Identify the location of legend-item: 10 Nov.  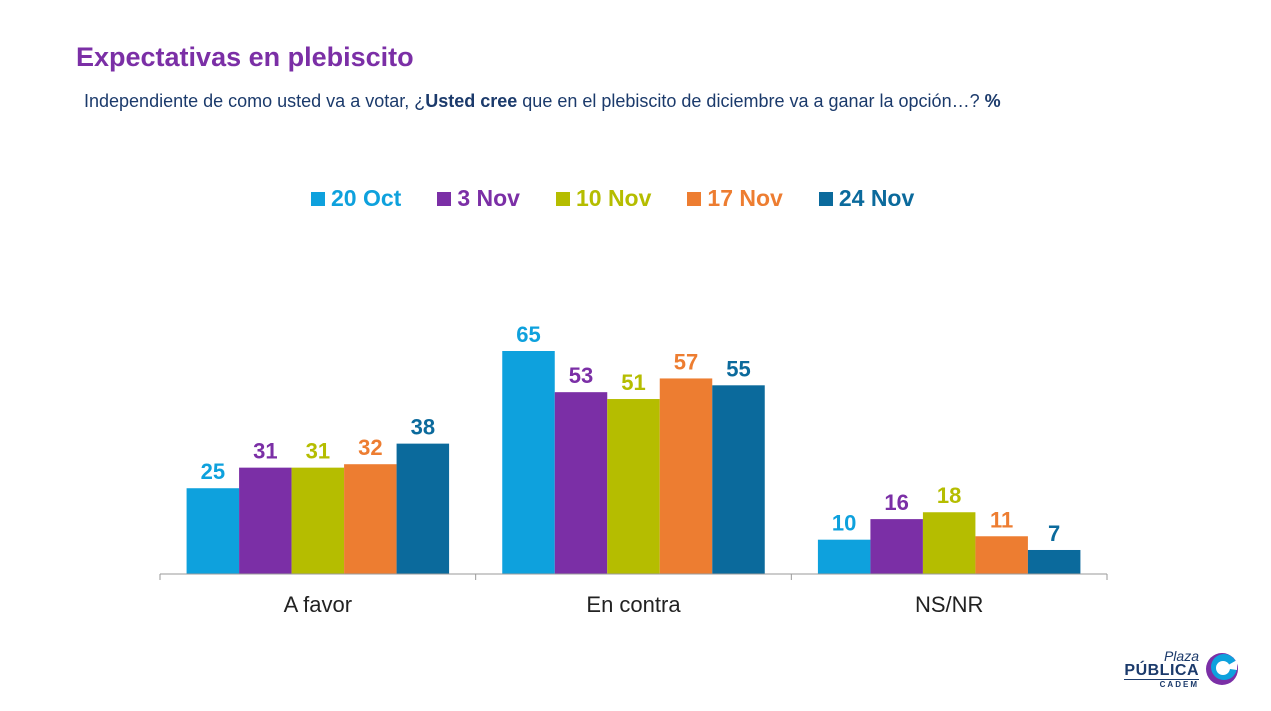
(603, 198).